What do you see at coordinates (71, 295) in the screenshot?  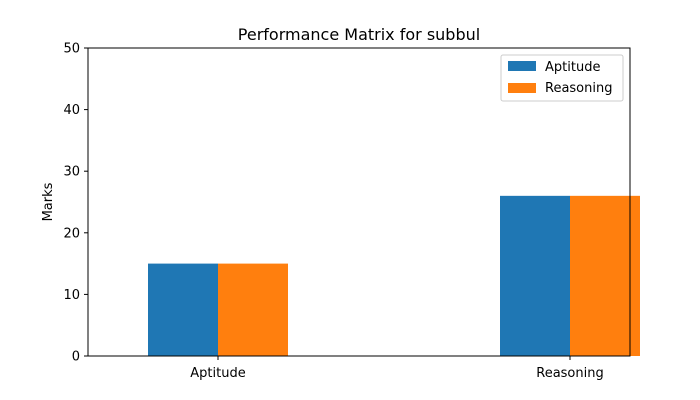 I see `y-tick-label: 10` at bounding box center [71, 295].